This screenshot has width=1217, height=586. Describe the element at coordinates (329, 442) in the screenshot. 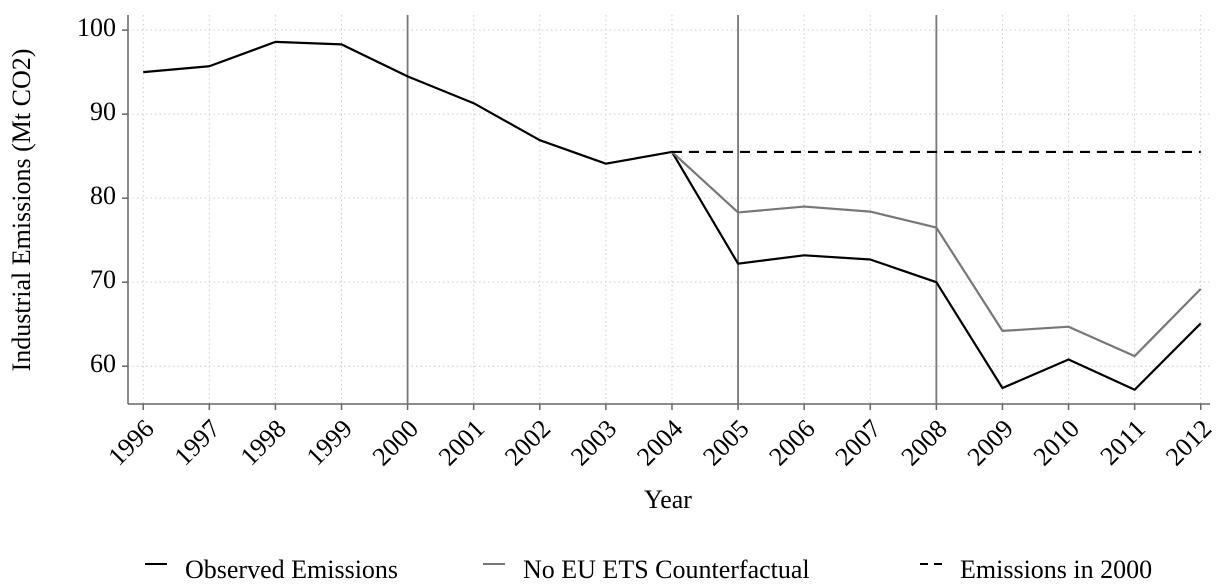

I see `x-tick-label: 1999` at that location.